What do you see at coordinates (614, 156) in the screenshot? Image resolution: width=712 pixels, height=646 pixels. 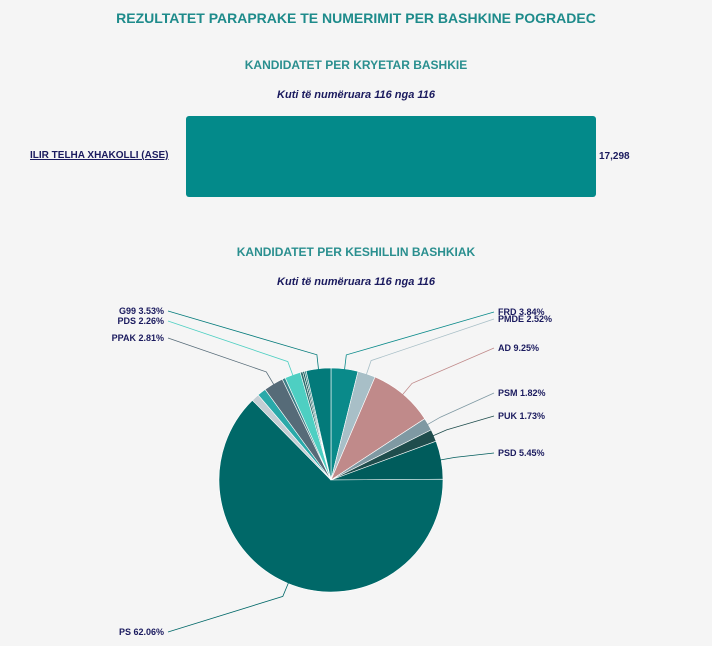 I see `candidate-bar-value: 17,298` at bounding box center [614, 156].